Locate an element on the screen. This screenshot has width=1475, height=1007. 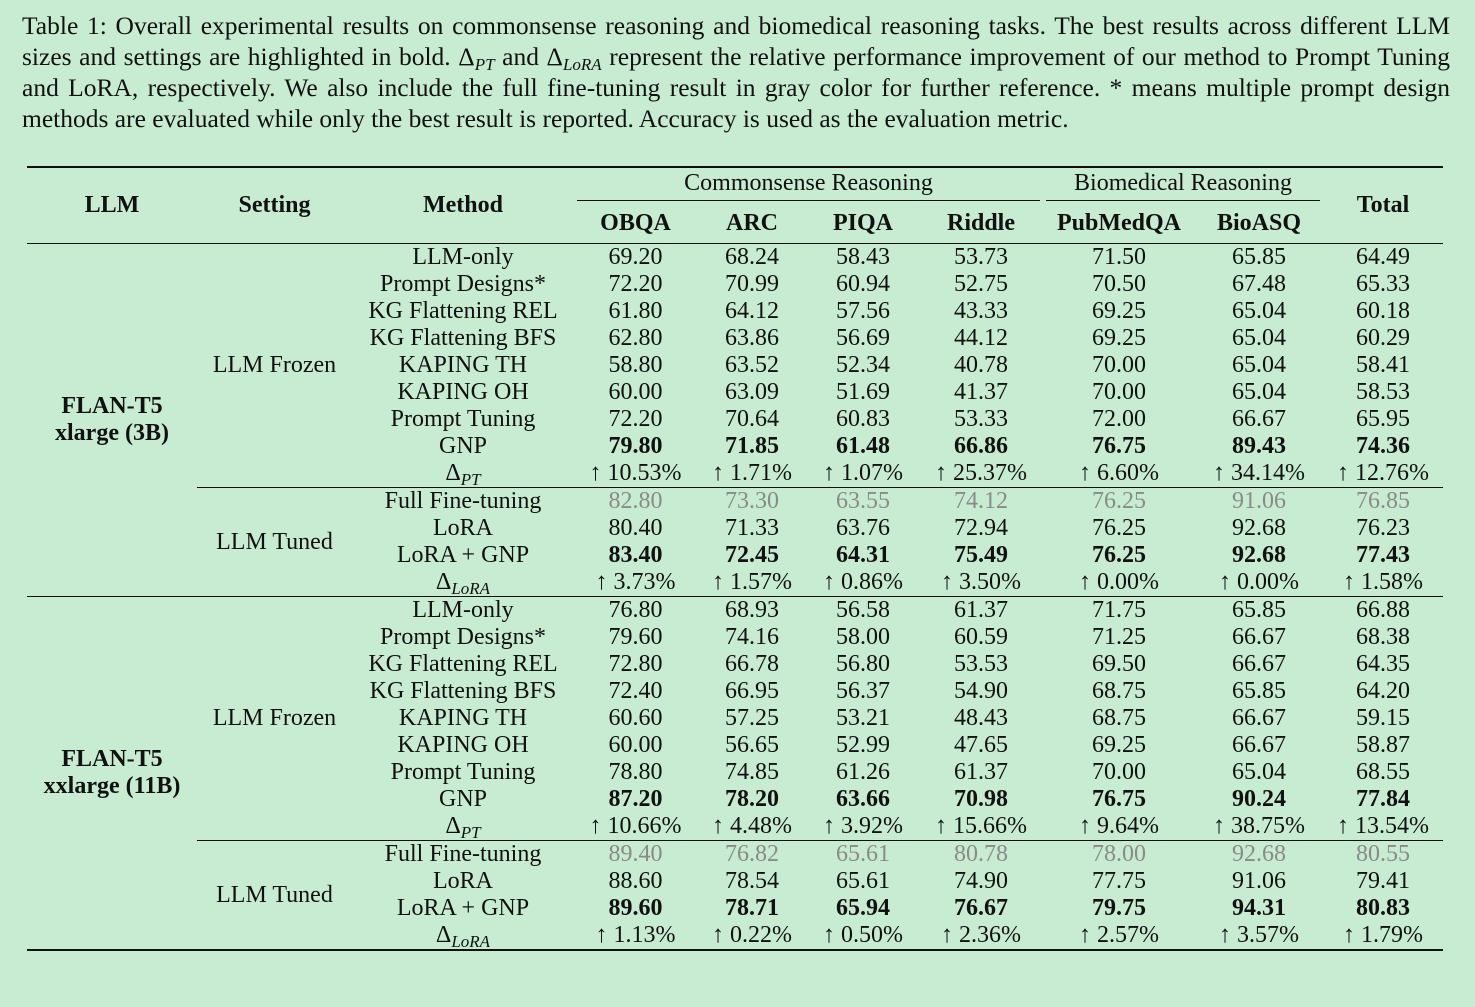
setting-tuned: LLM Tuned is located at coordinates (274, 895).